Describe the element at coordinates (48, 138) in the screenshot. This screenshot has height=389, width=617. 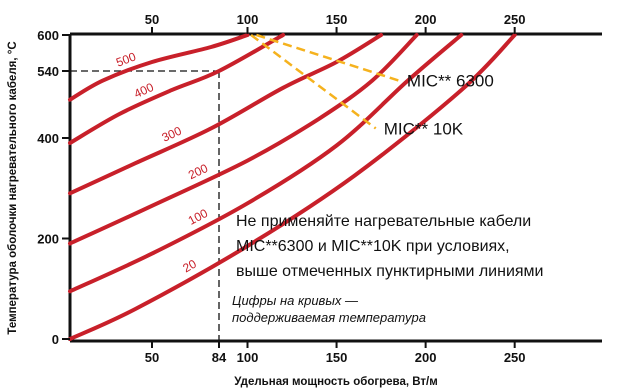
I see `y-tick-label: 400` at that location.